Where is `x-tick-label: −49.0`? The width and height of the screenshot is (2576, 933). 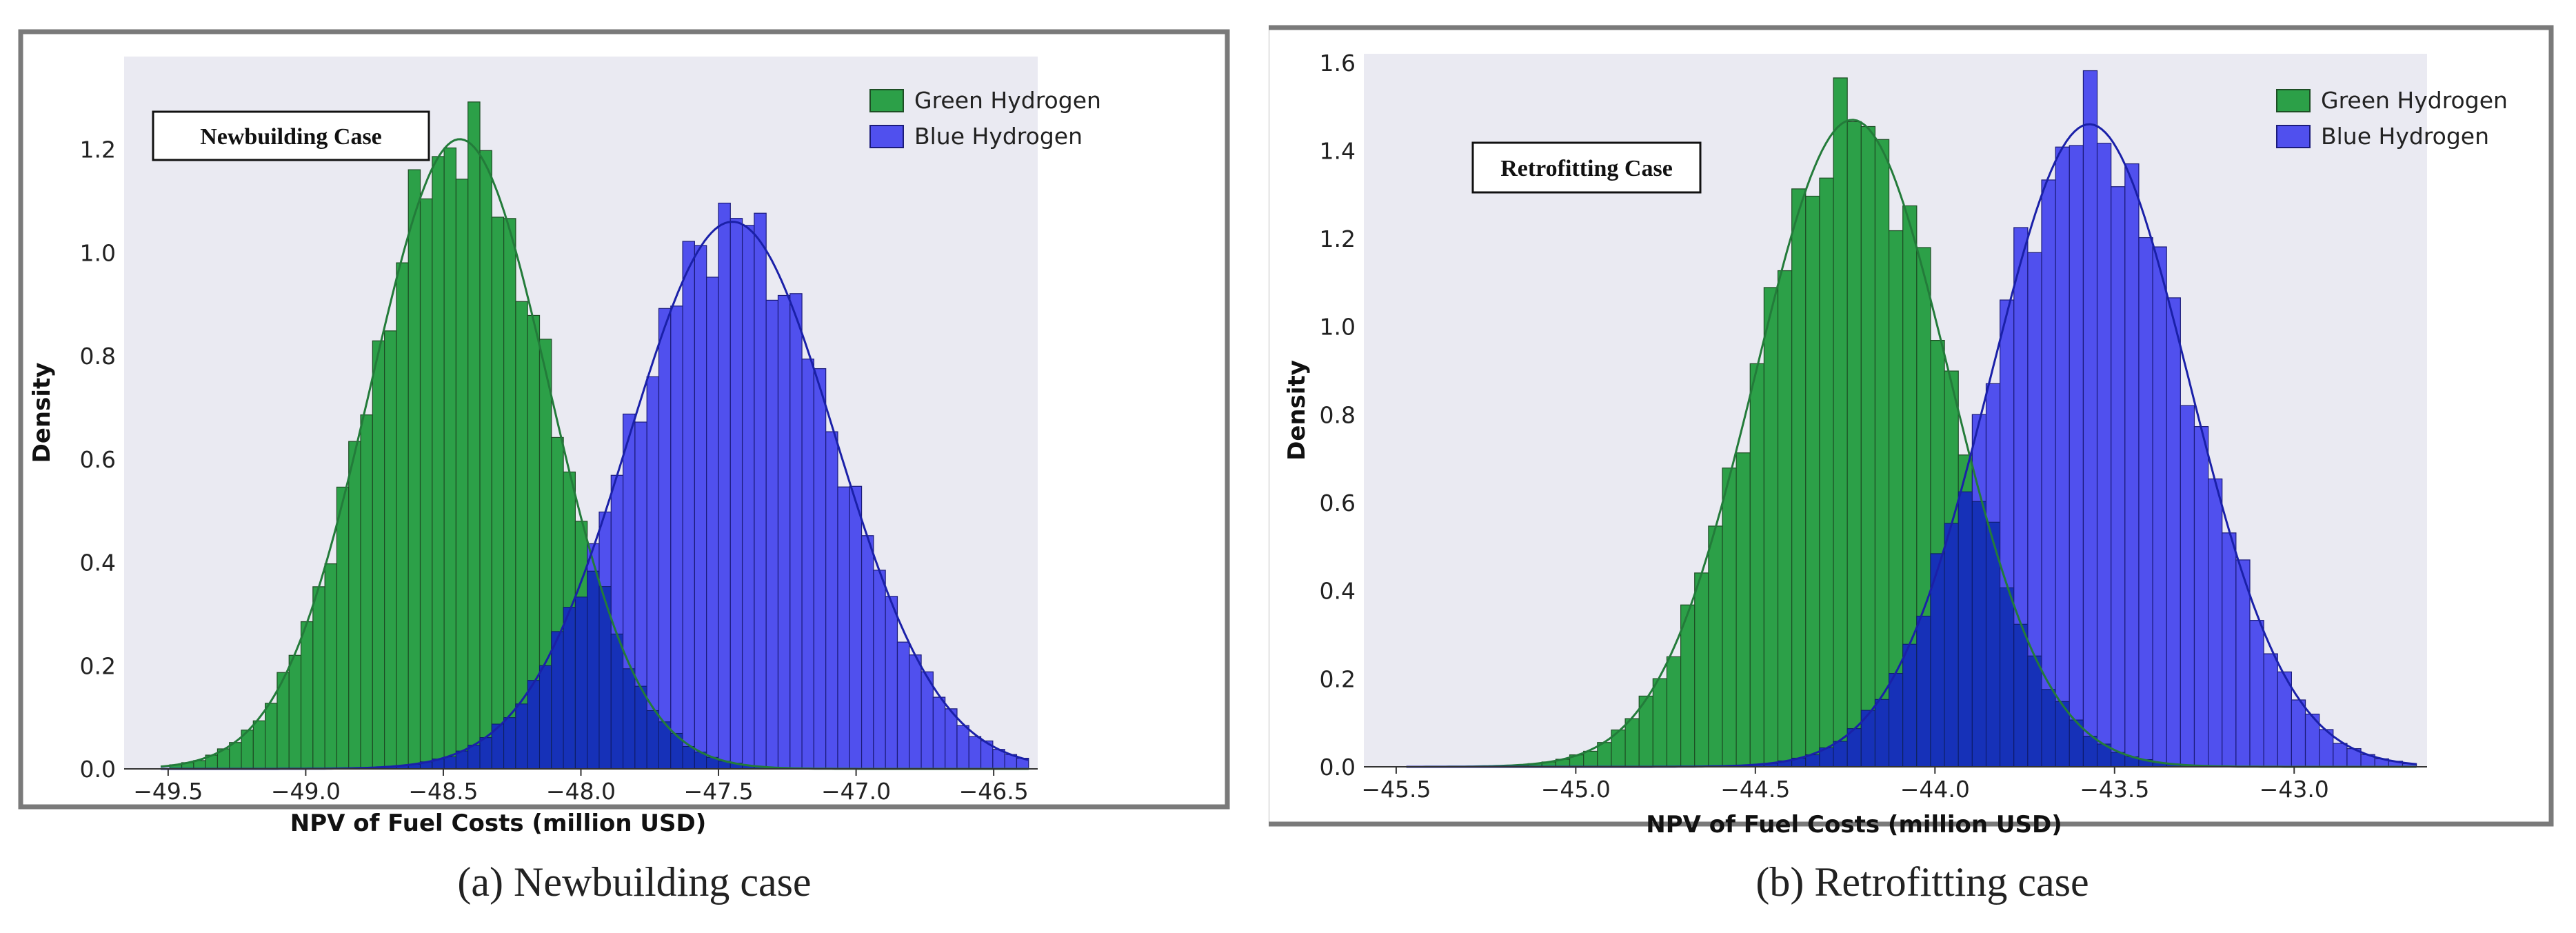 x-tick-label: −49.0 is located at coordinates (306, 791).